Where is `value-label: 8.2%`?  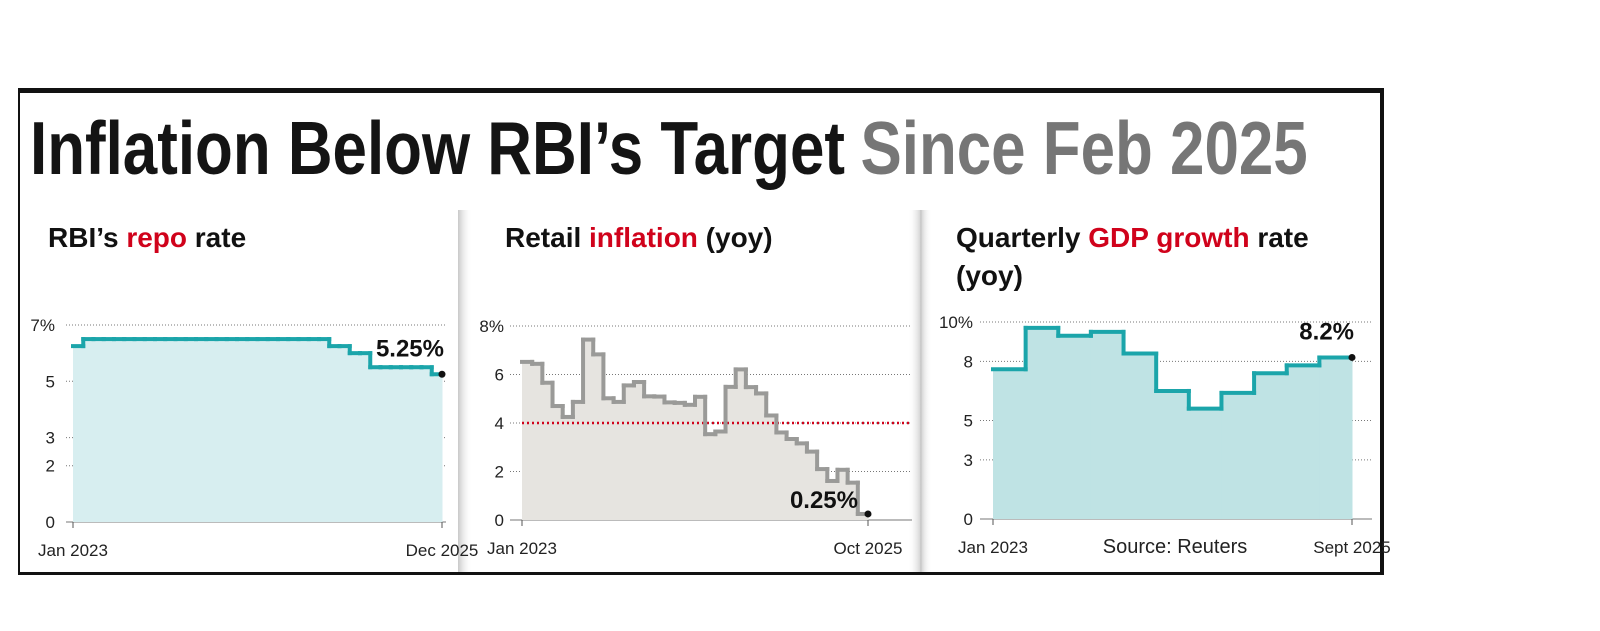
value-label: 8.2% is located at coordinates (1326, 331).